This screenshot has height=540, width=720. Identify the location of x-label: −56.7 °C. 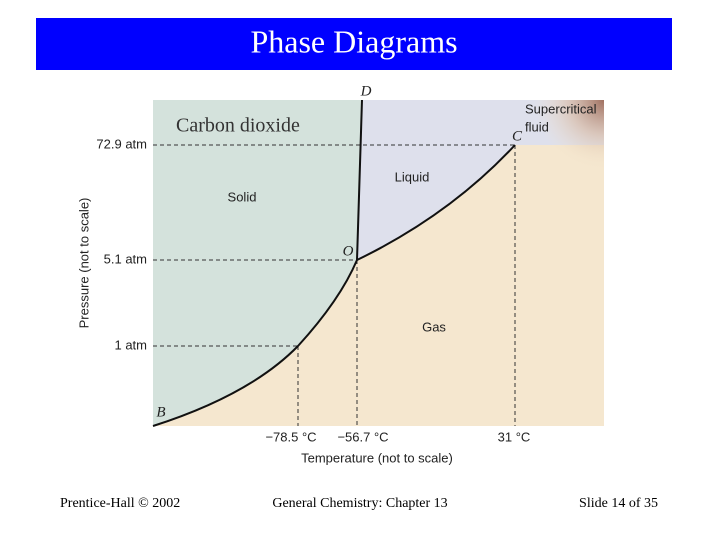
(362, 436).